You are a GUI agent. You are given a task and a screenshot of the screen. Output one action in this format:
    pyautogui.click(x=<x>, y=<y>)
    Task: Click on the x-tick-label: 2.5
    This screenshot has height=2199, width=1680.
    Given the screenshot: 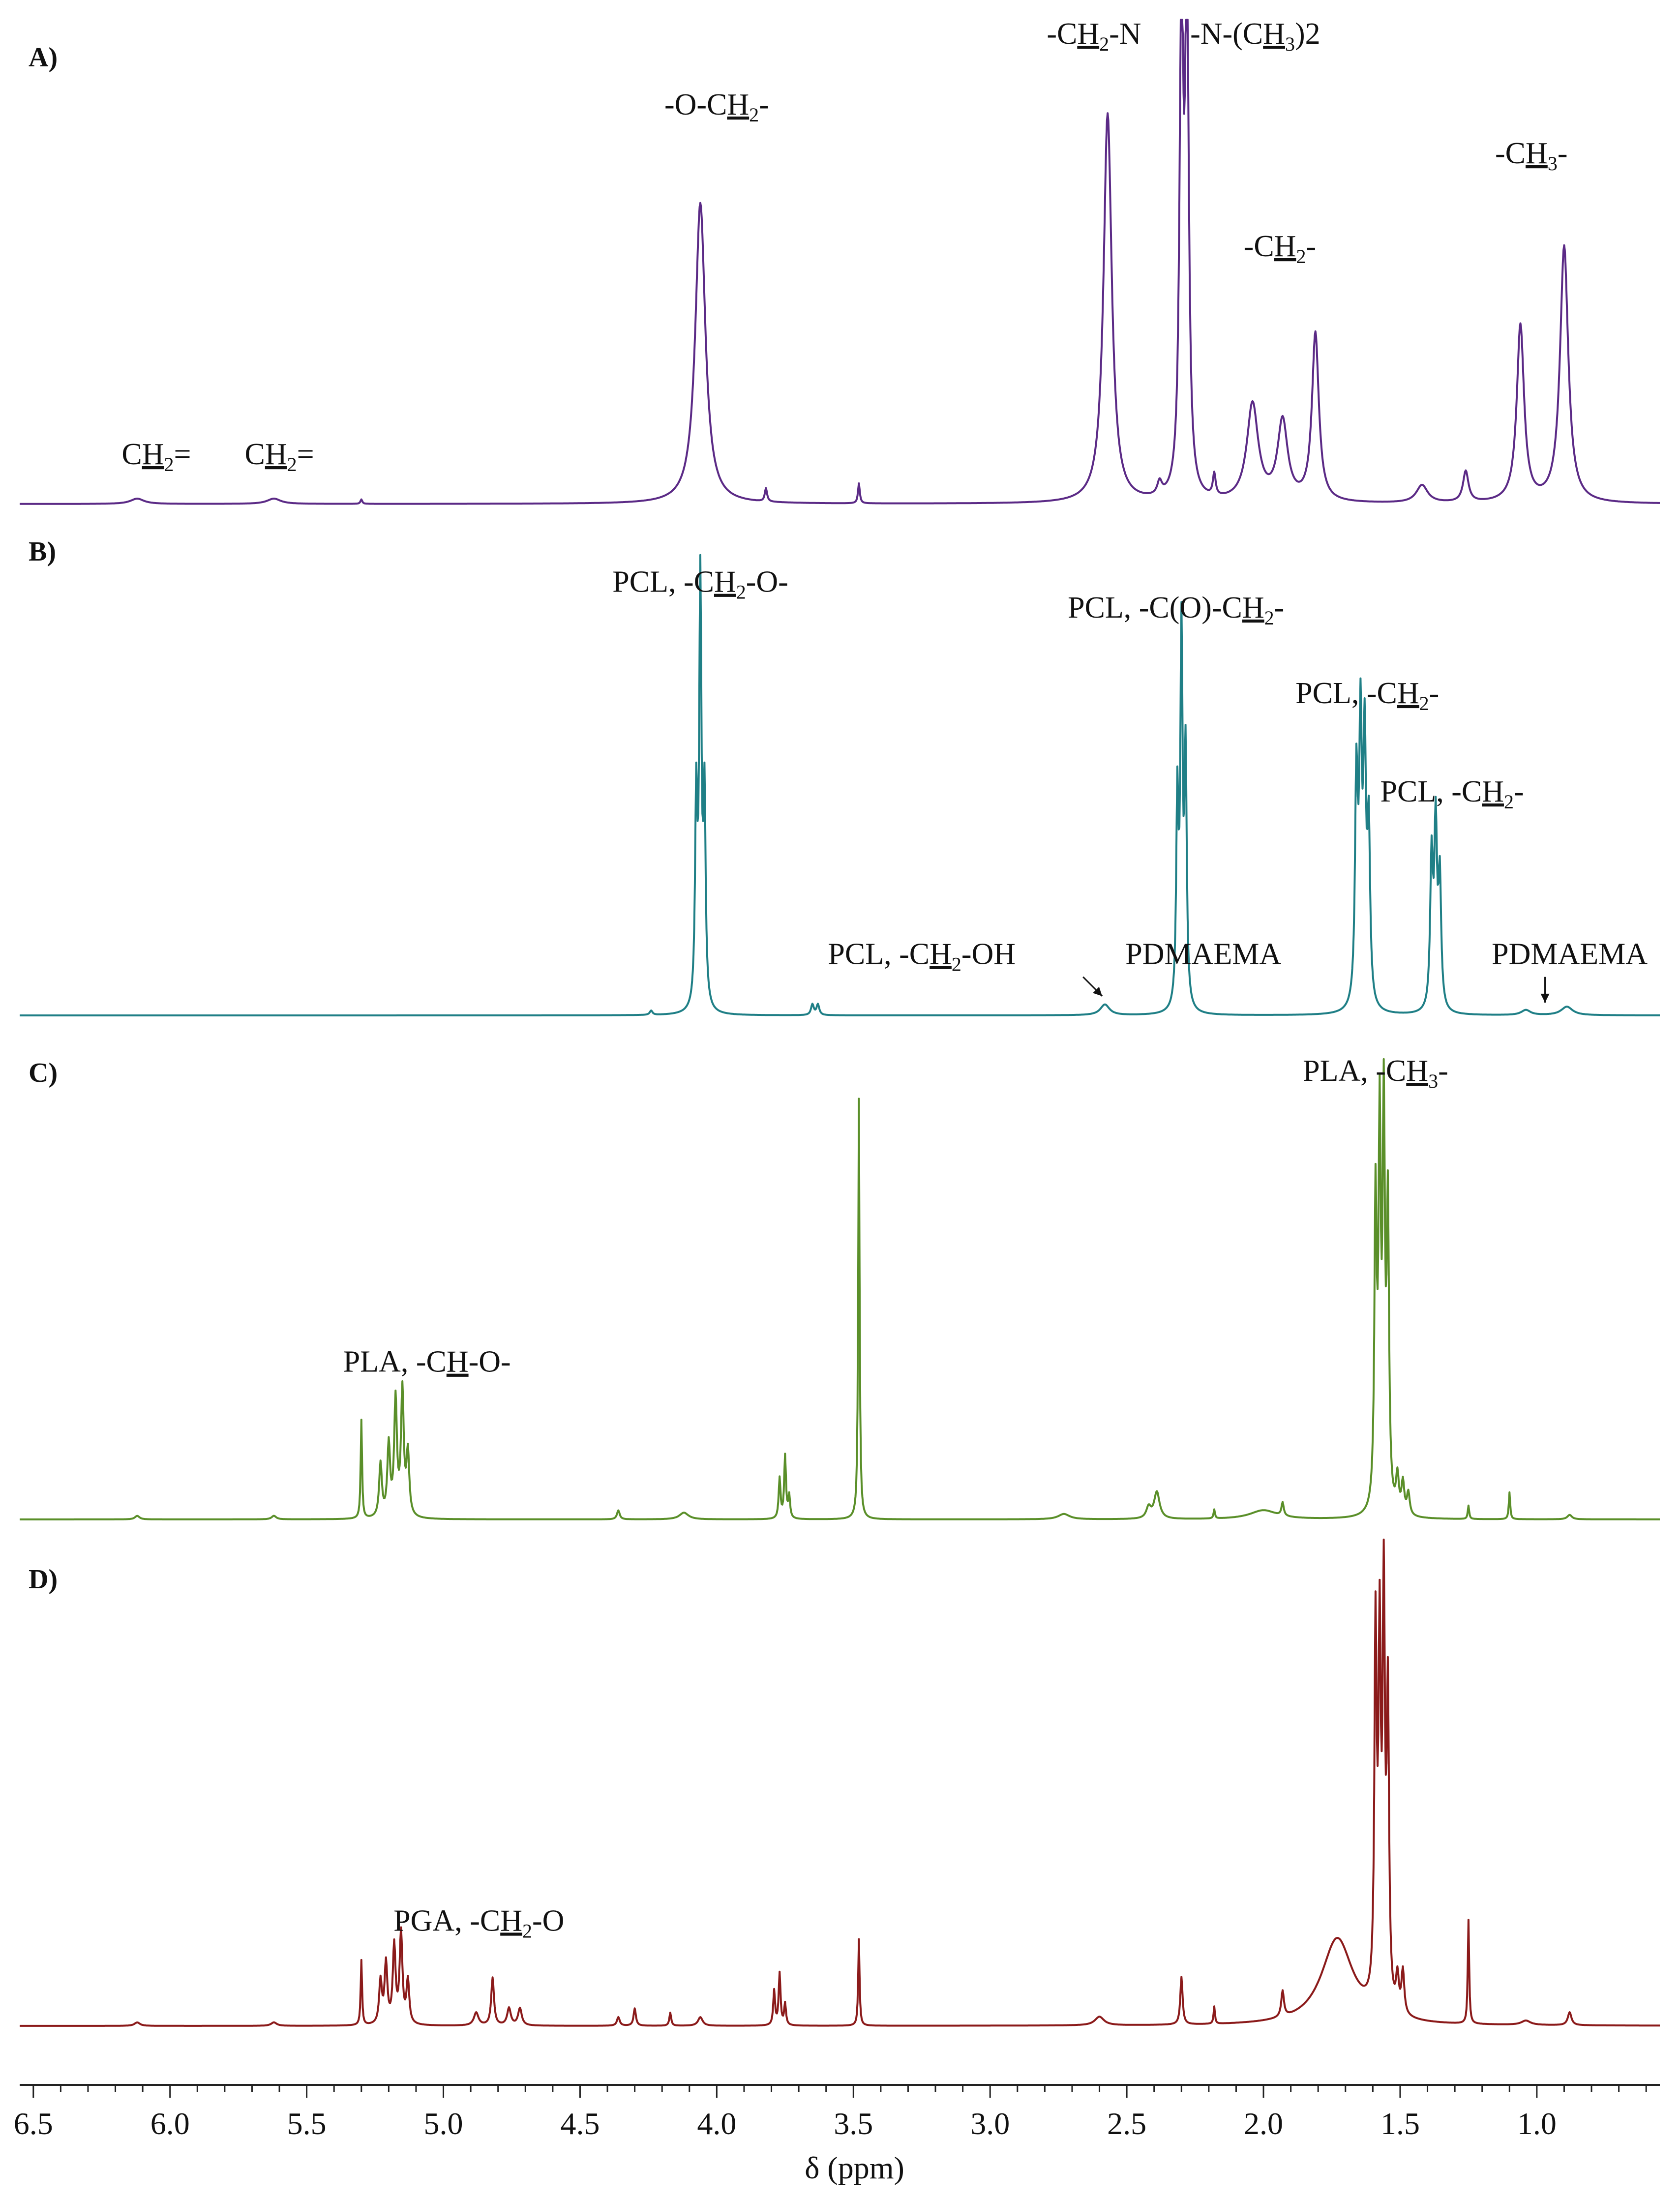 What is the action you would take?
    pyautogui.click(x=1126, y=2123)
    